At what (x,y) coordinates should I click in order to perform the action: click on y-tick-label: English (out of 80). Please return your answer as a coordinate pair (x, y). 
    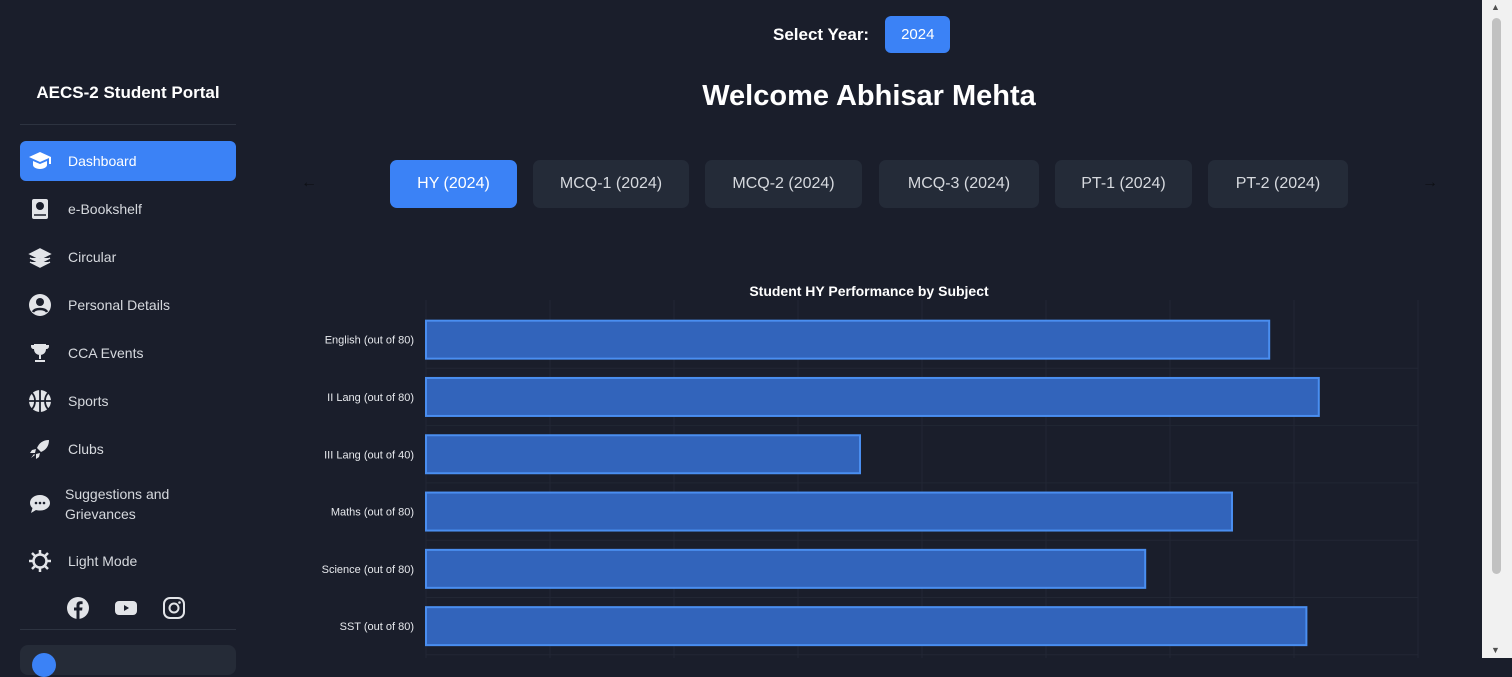
    Looking at the image, I should click on (369, 341).